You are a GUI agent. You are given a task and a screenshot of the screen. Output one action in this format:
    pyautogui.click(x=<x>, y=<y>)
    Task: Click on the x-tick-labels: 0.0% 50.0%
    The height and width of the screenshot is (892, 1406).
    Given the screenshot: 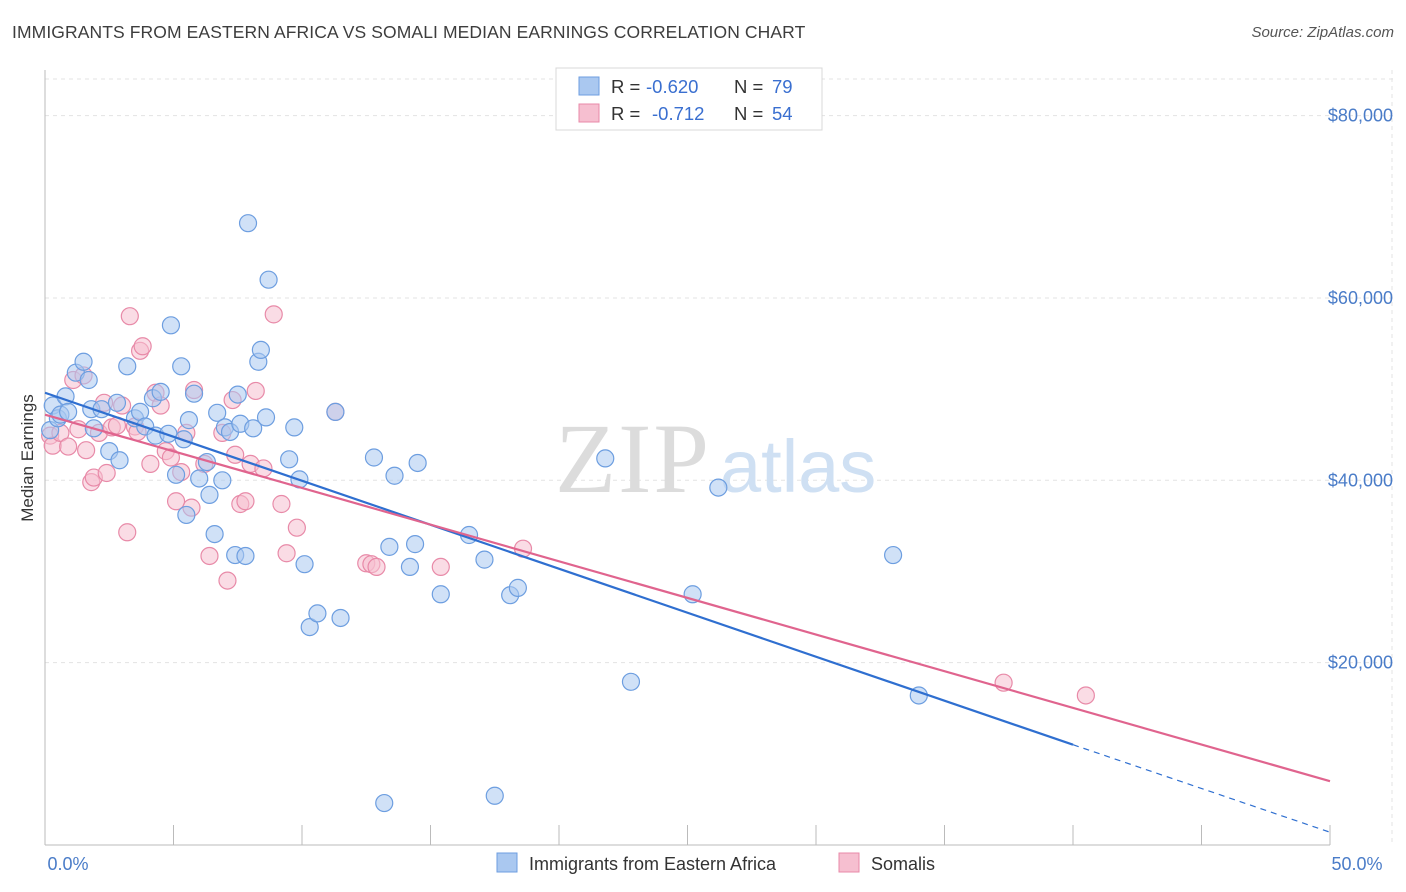 What is the action you would take?
    pyautogui.click(x=714, y=864)
    